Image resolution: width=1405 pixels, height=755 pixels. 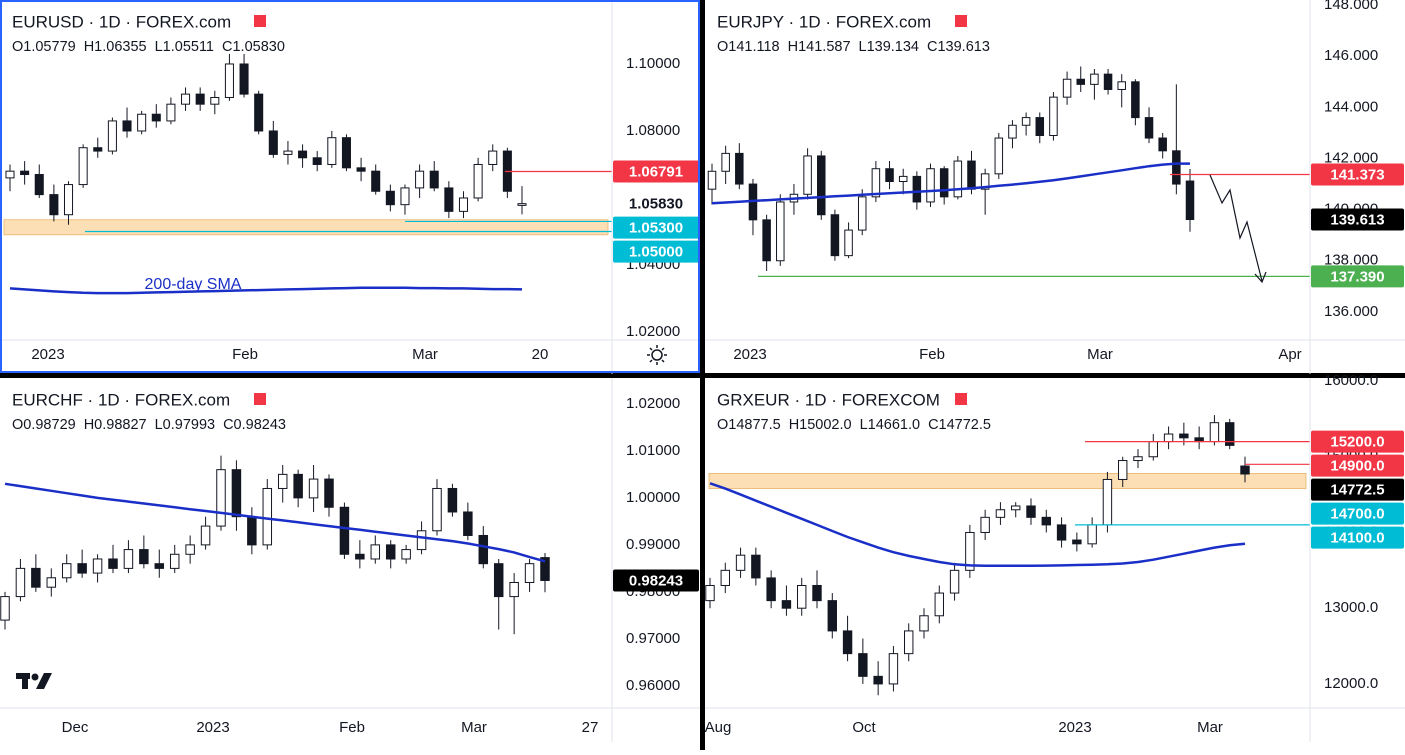 What do you see at coordinates (185, 425) in the screenshot?
I see `ohlc-value: L0.97993` at bounding box center [185, 425].